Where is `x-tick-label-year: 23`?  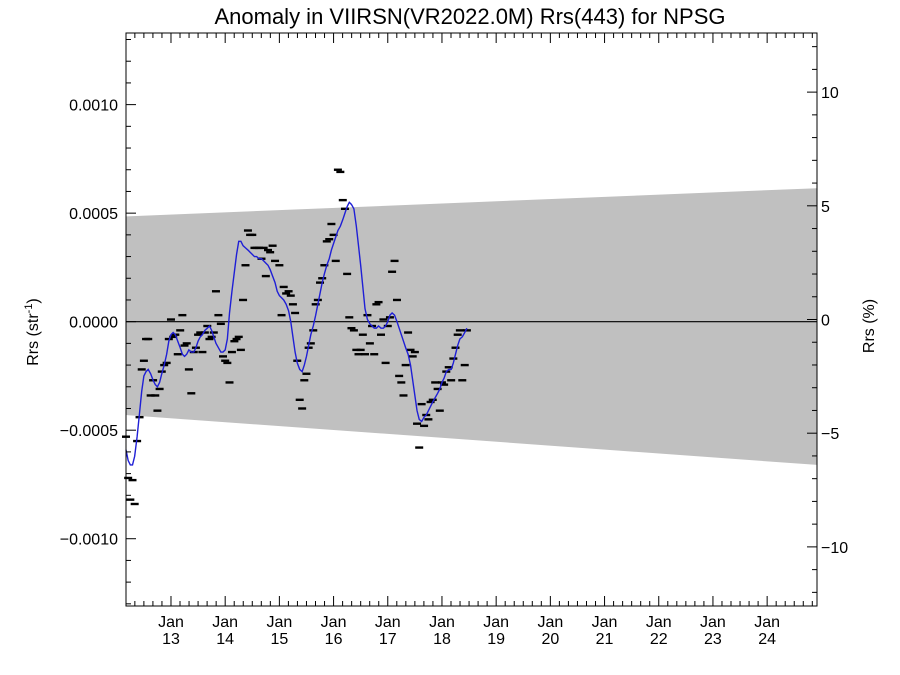
x-tick-label-year: 23 is located at coordinates (713, 639).